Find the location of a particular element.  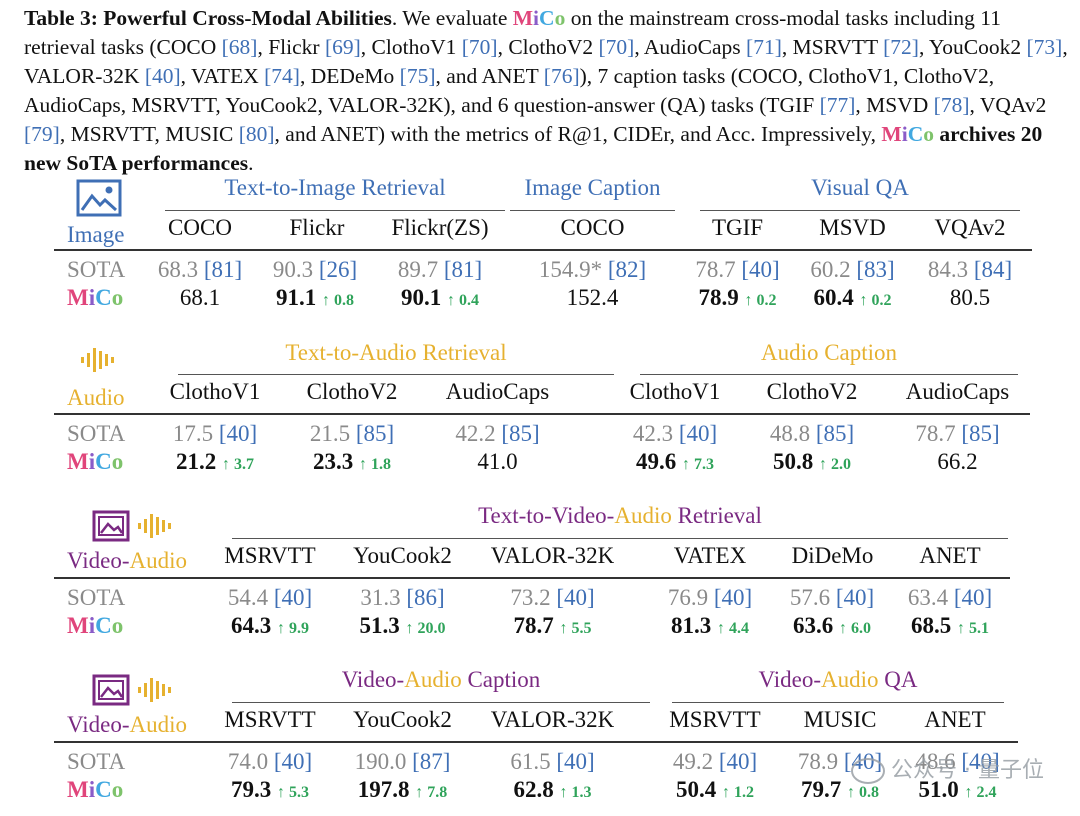

group-header-text-to-image-retrieval: Text-to-Image Retrieval is located at coordinates (335, 187).